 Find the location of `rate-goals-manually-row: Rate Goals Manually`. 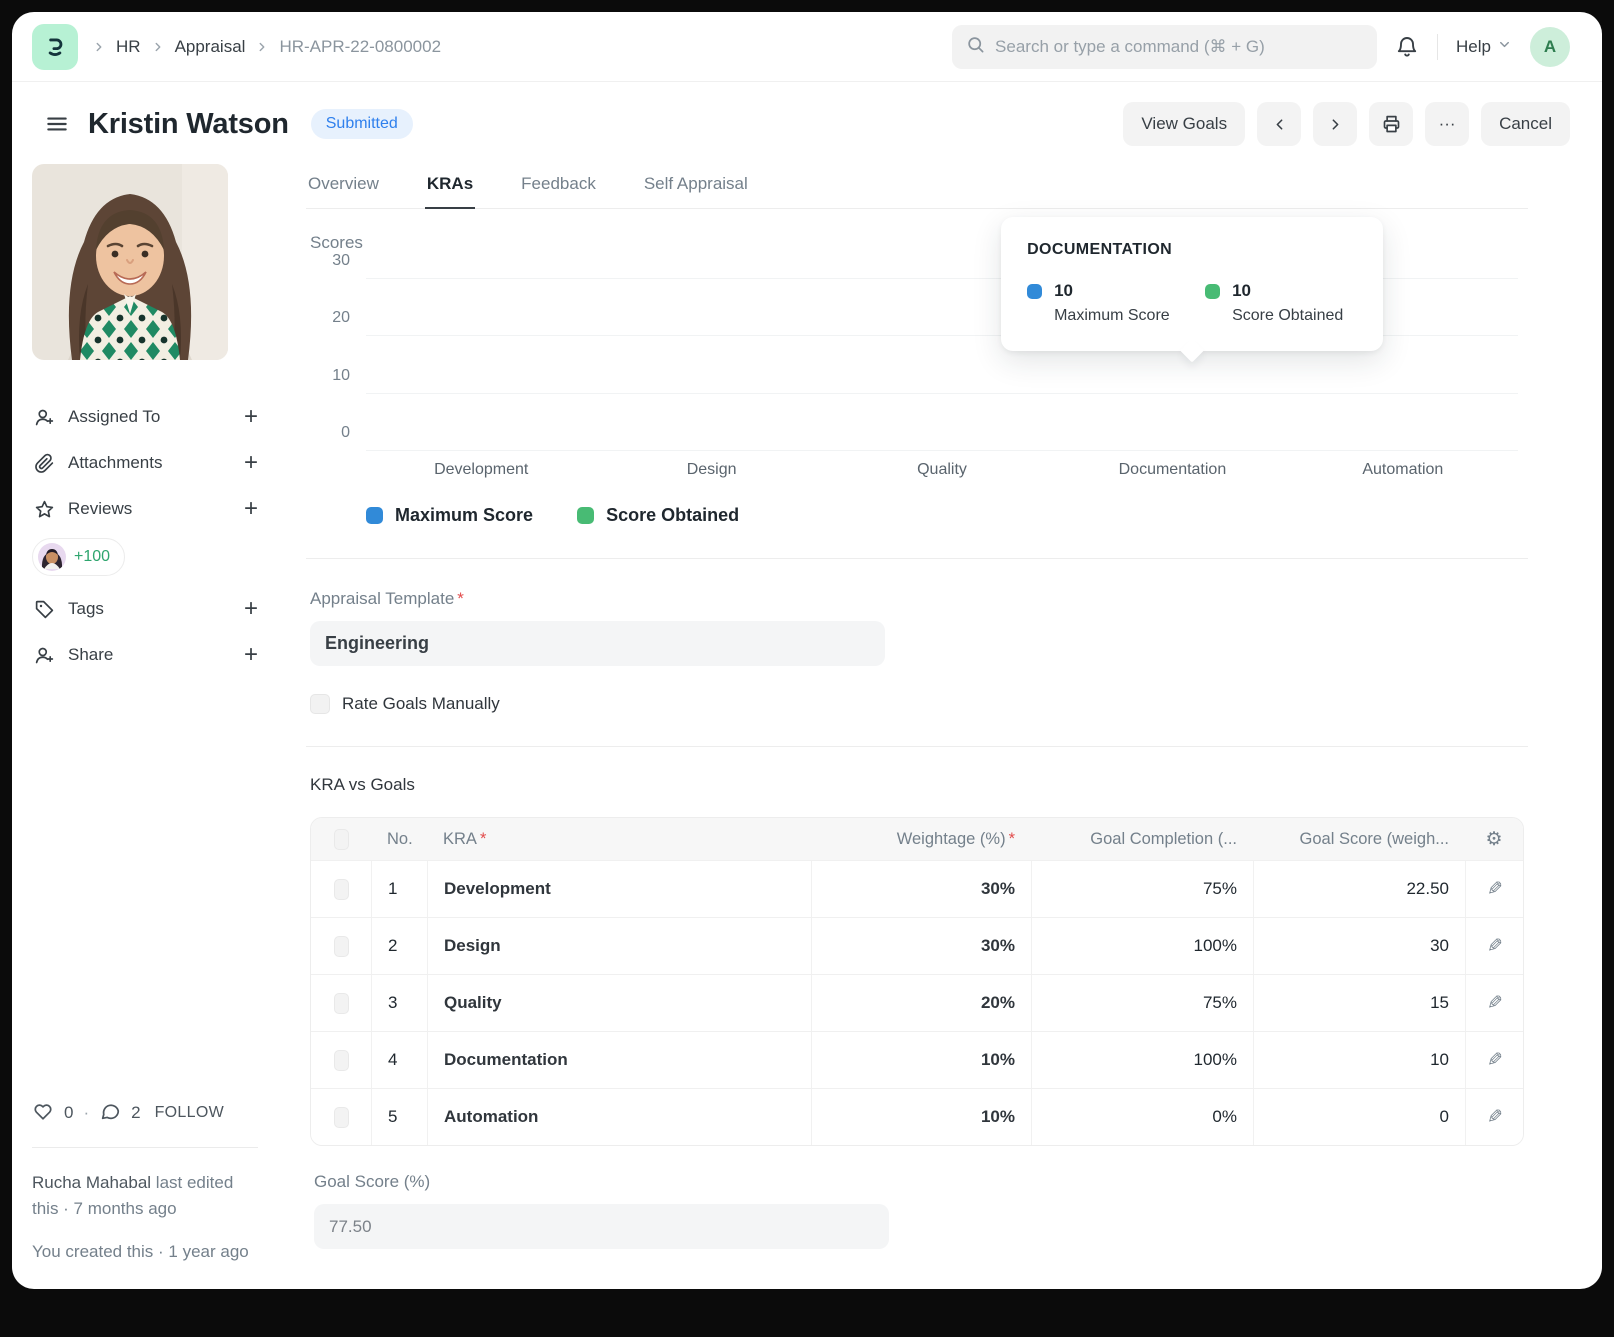

rate-goals-manually-row: Rate Goals Manually is located at coordinates (917, 704).